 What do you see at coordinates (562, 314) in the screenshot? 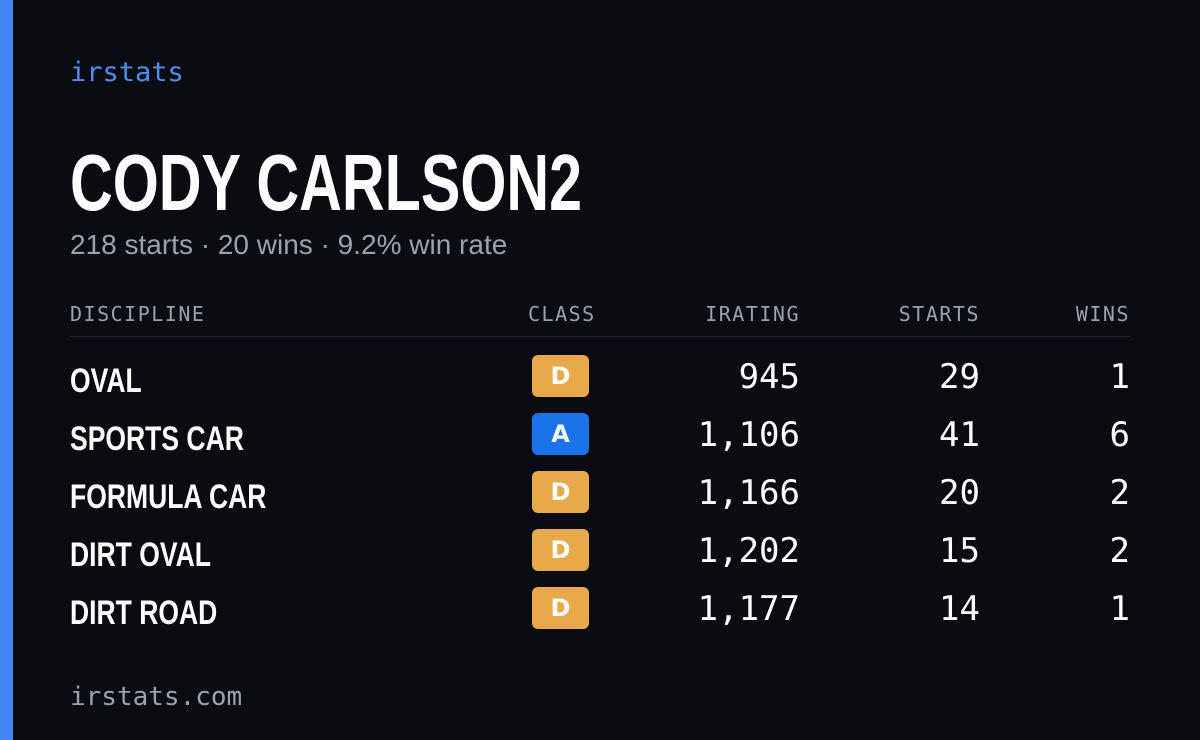
I see `header-class: CLASS` at bounding box center [562, 314].